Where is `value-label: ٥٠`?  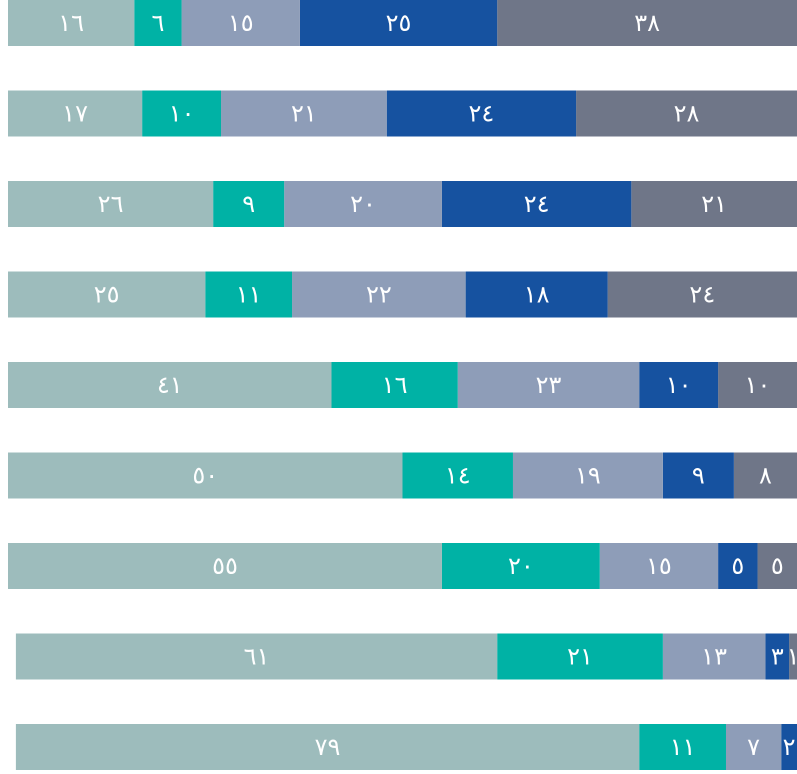
value-label: ٥٠ is located at coordinates (205, 476).